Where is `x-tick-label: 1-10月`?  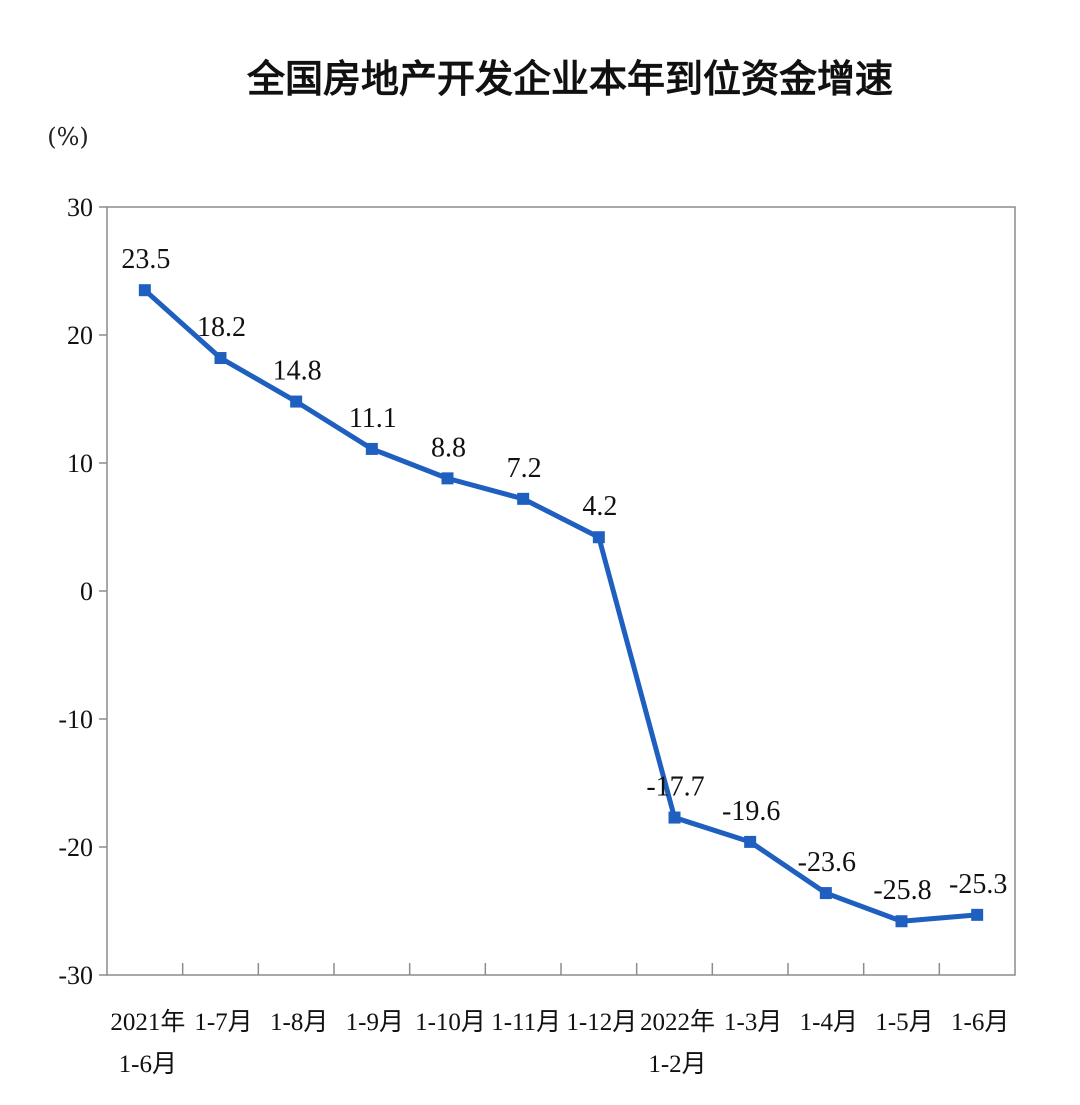 x-tick-label: 1-10月 is located at coordinates (450, 1022).